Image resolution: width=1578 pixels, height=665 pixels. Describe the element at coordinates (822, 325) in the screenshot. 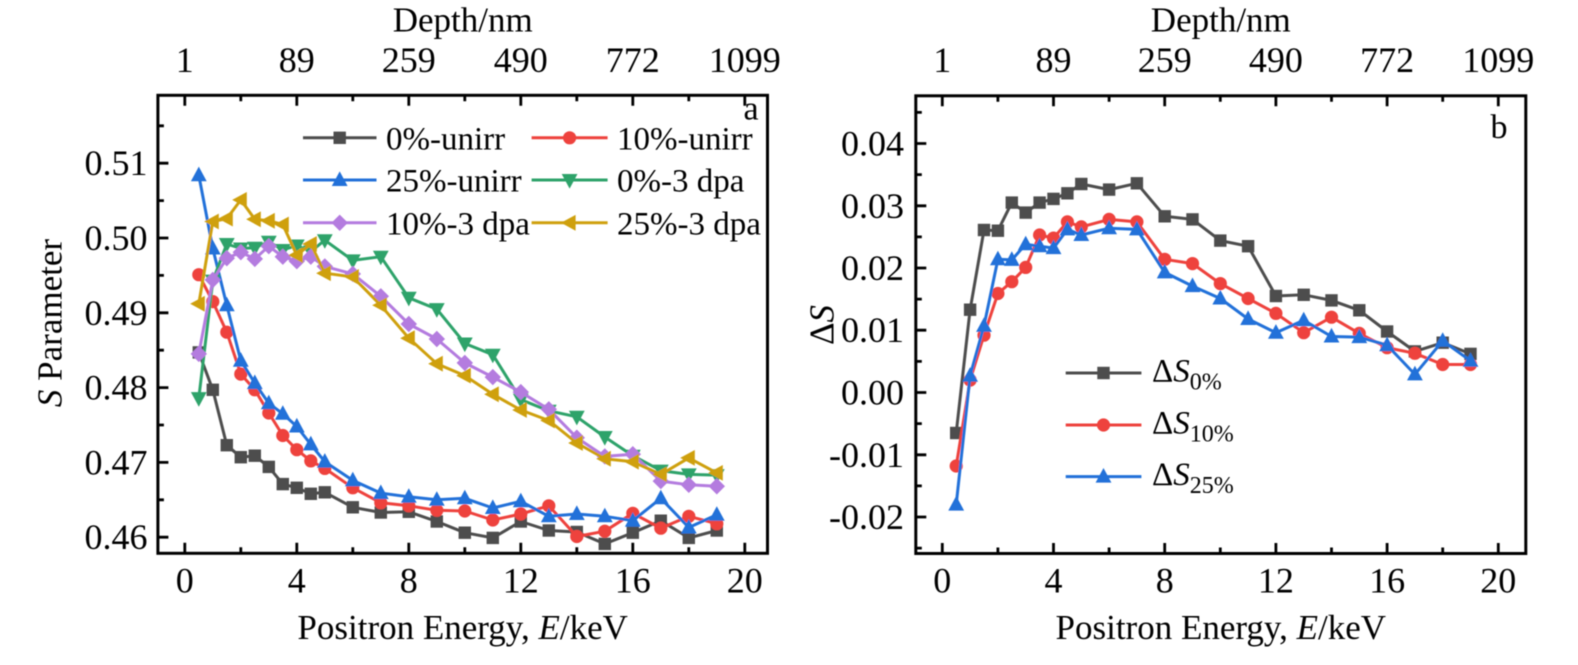

I see `svg-text: ΔS` at that location.